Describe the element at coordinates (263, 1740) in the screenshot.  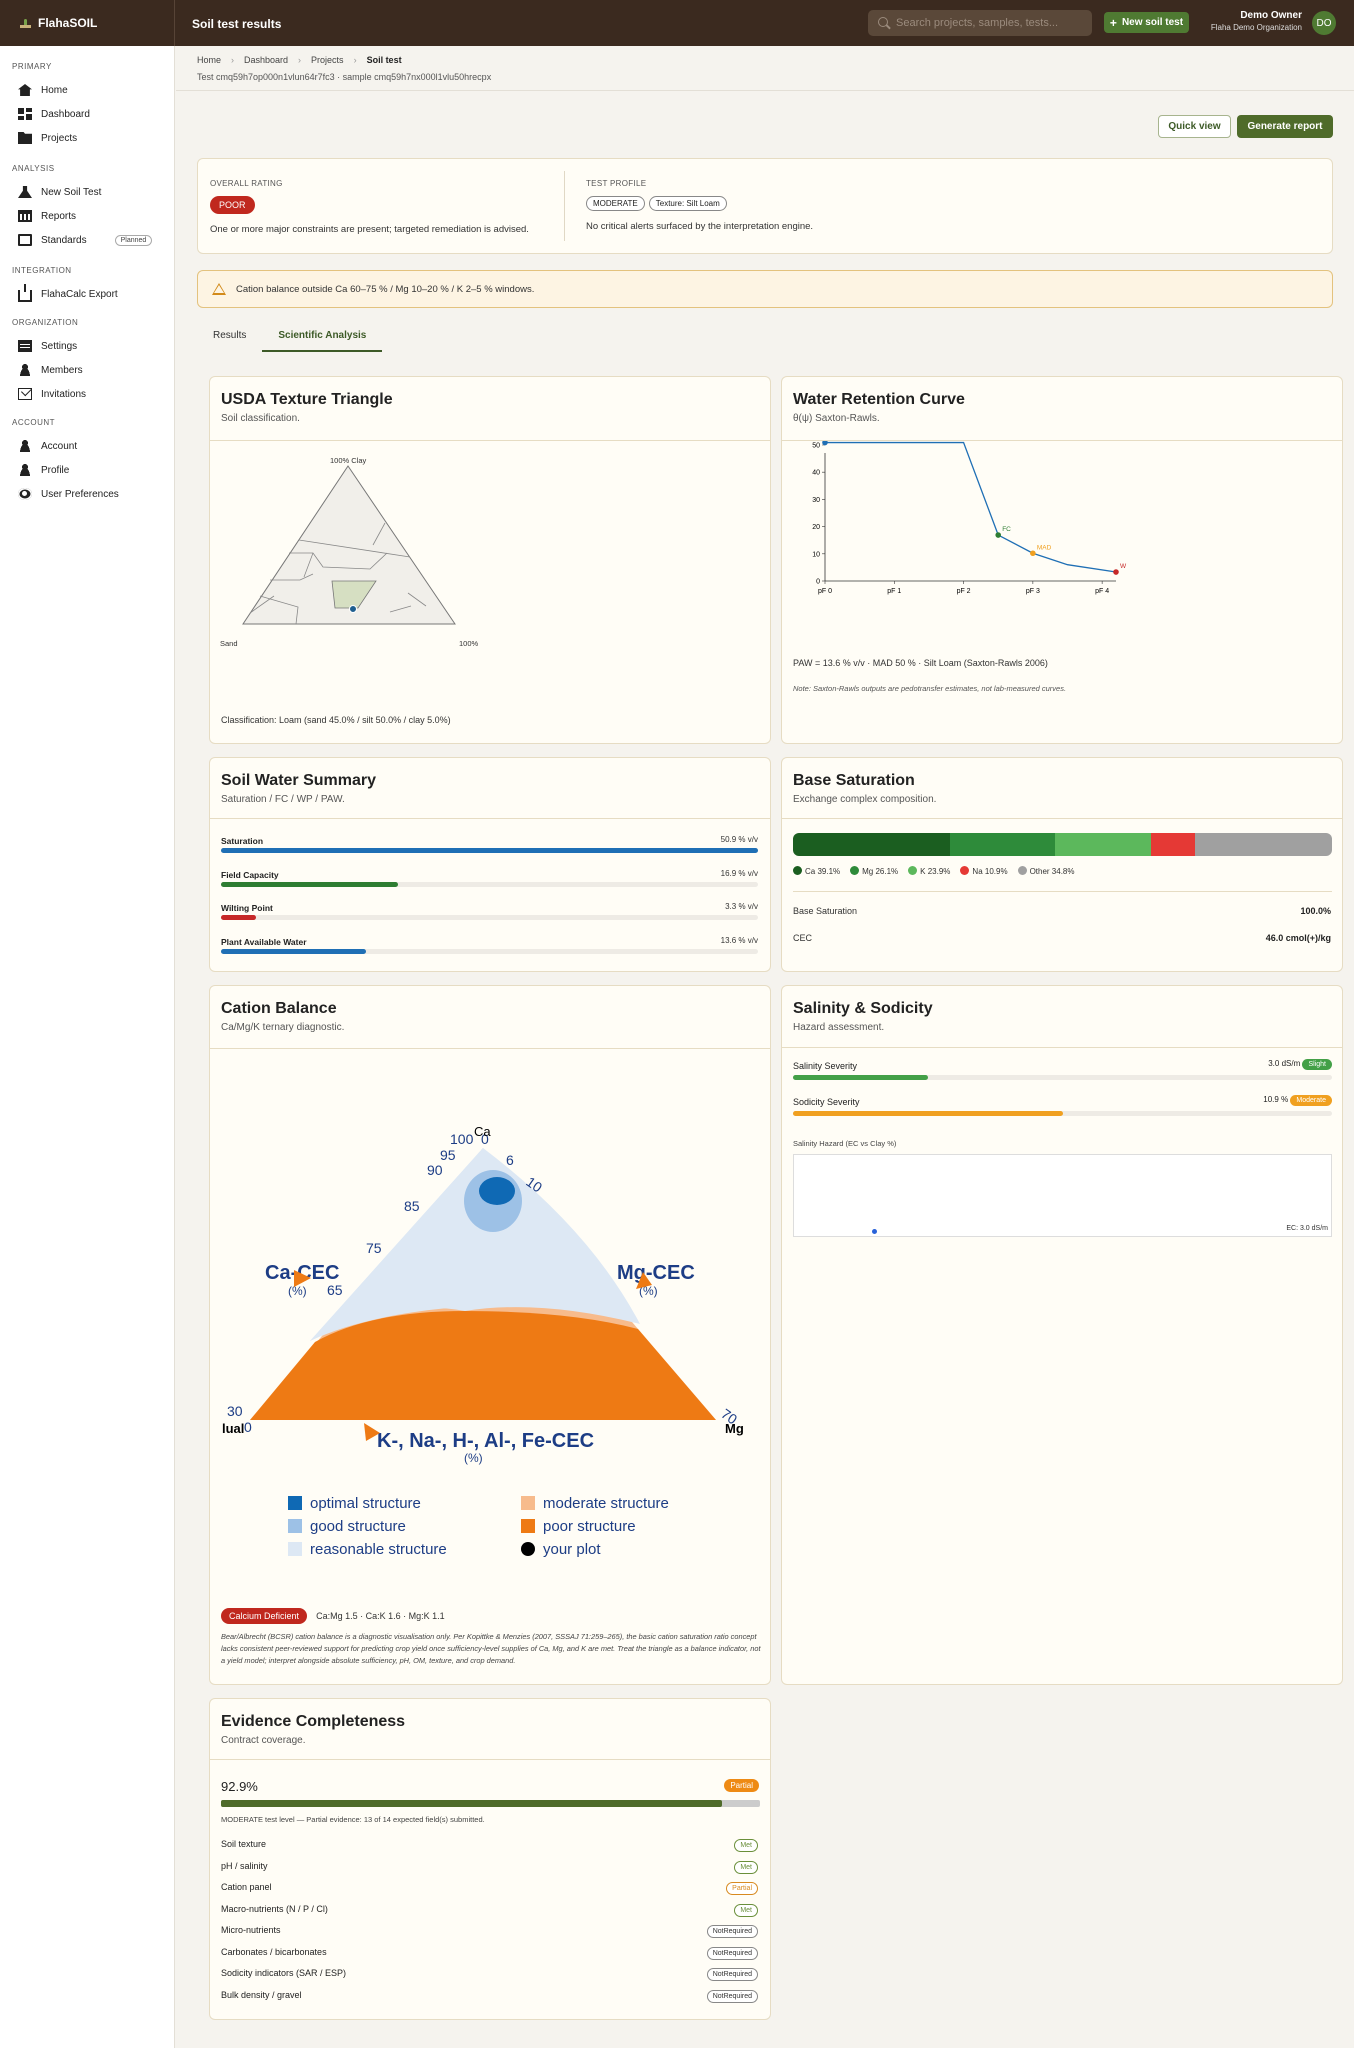
I see `evidence-subtitle: Contract coverage.` at that location.